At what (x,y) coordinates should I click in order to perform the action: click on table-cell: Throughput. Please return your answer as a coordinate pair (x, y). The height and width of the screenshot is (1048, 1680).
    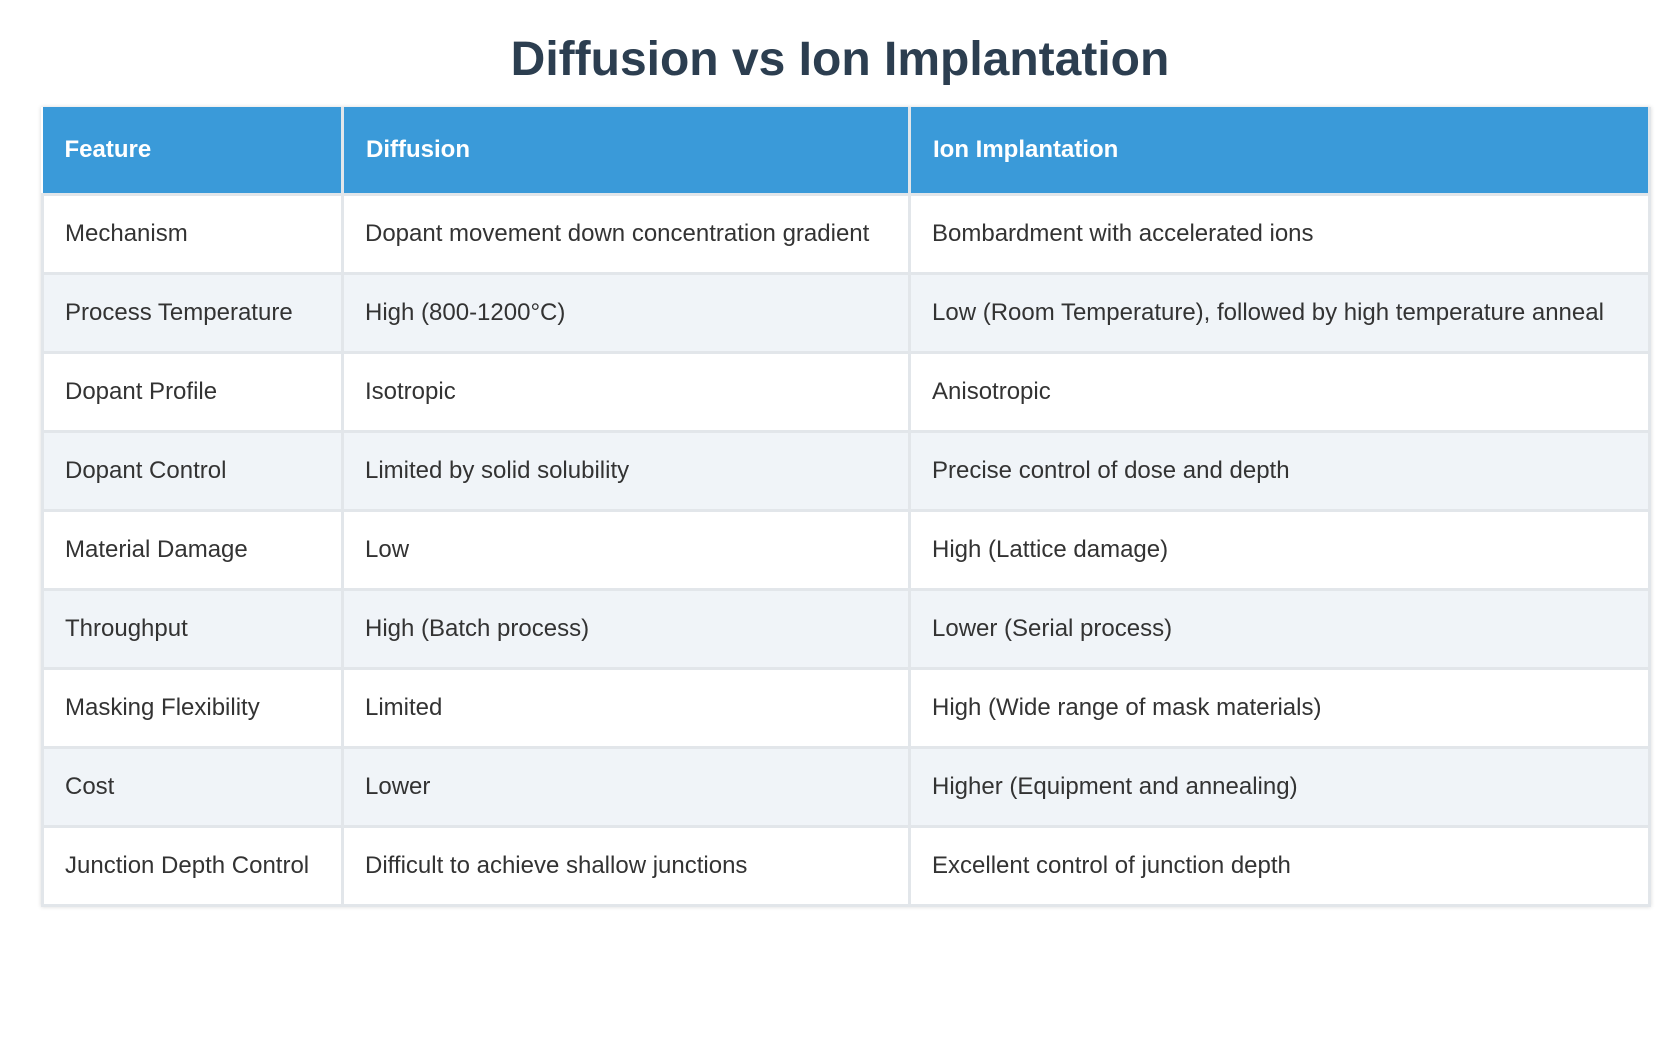
    Looking at the image, I should click on (192, 629).